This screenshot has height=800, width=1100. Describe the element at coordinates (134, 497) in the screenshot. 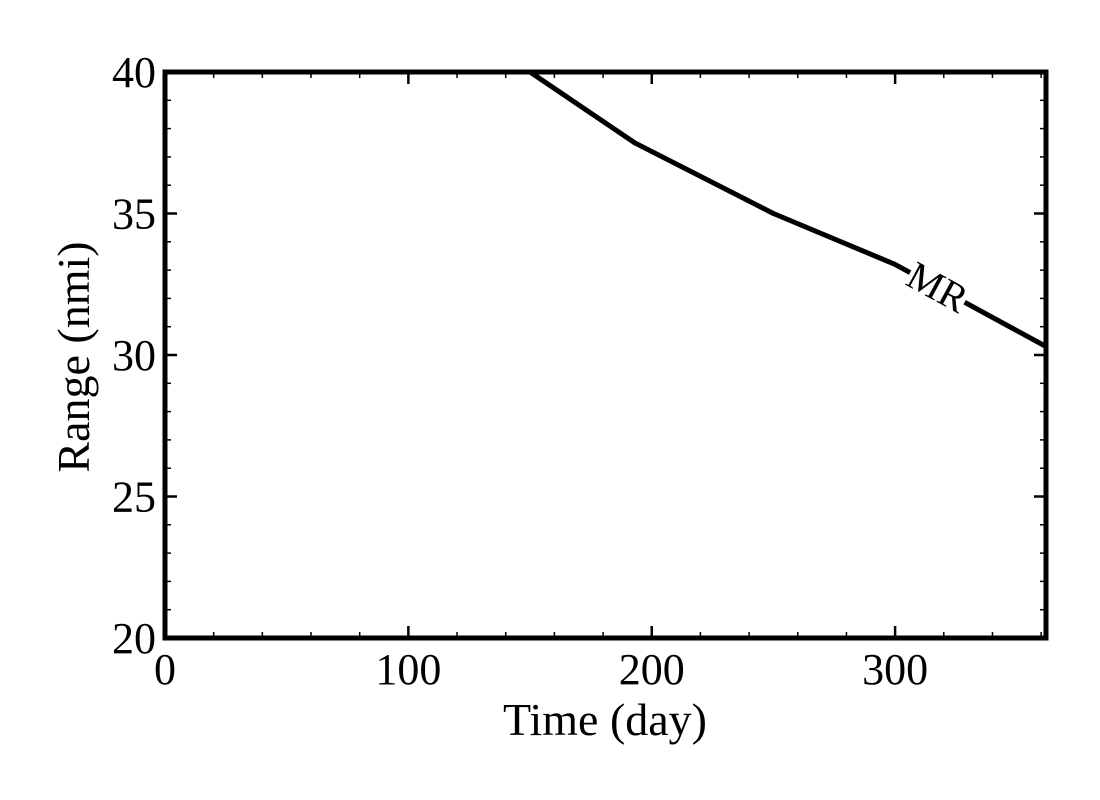

I see `y-tick-label: 25` at that location.